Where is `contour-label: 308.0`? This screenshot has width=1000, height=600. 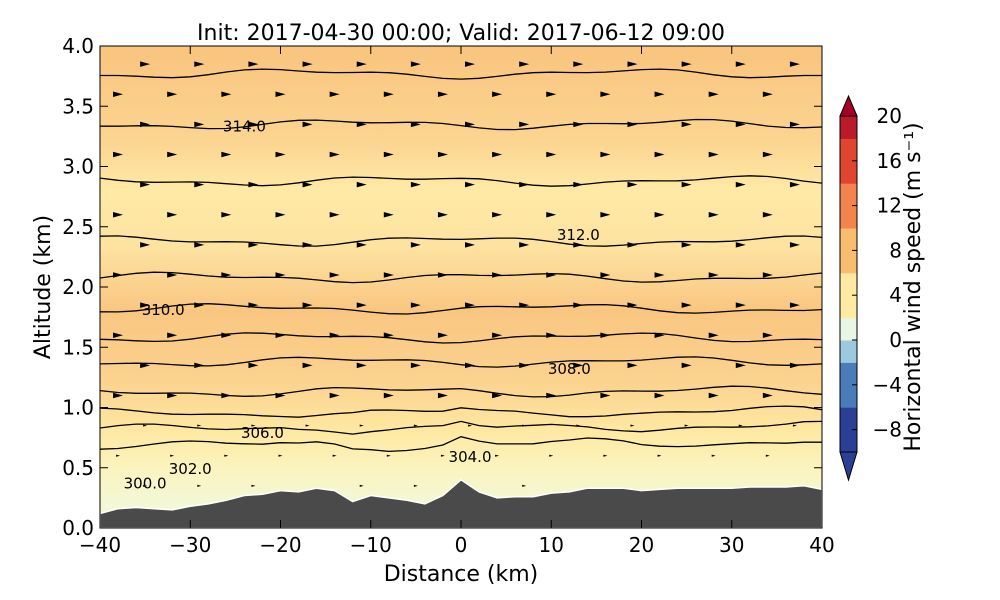
contour-label: 308.0 is located at coordinates (569, 369).